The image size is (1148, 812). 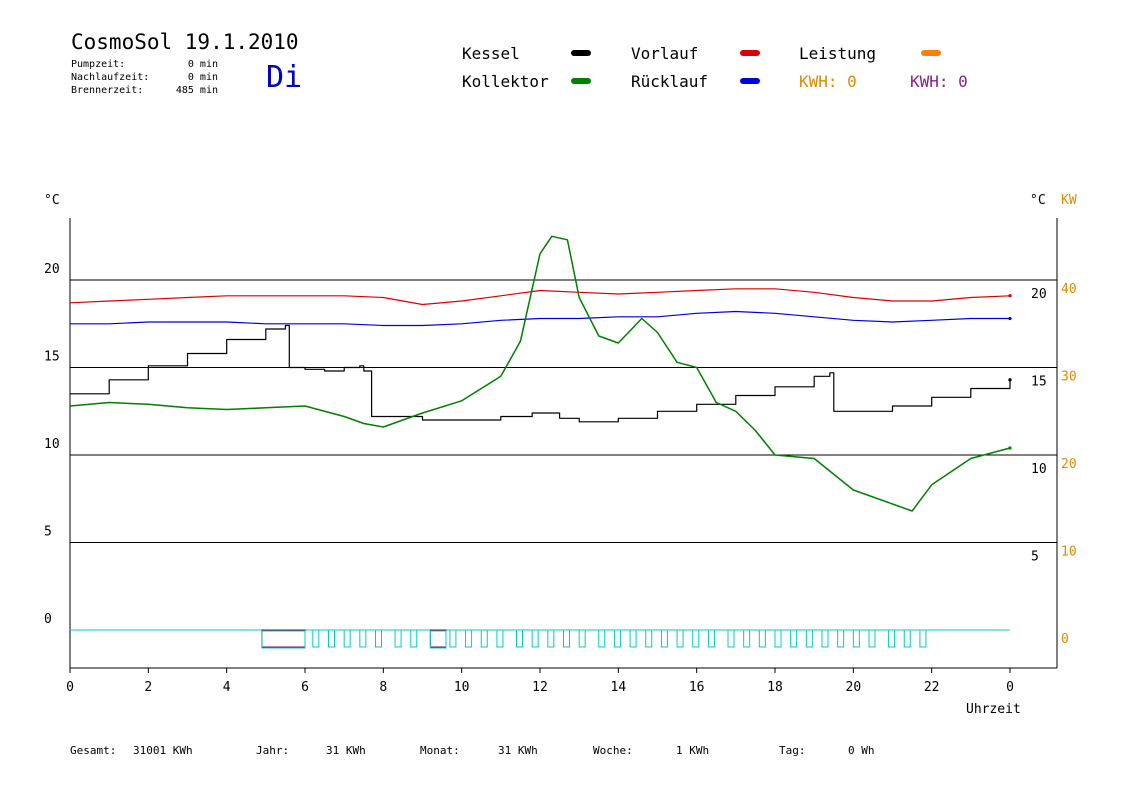 What do you see at coordinates (540, 318) in the screenshot?
I see `series-line-rücklauf` at bounding box center [540, 318].